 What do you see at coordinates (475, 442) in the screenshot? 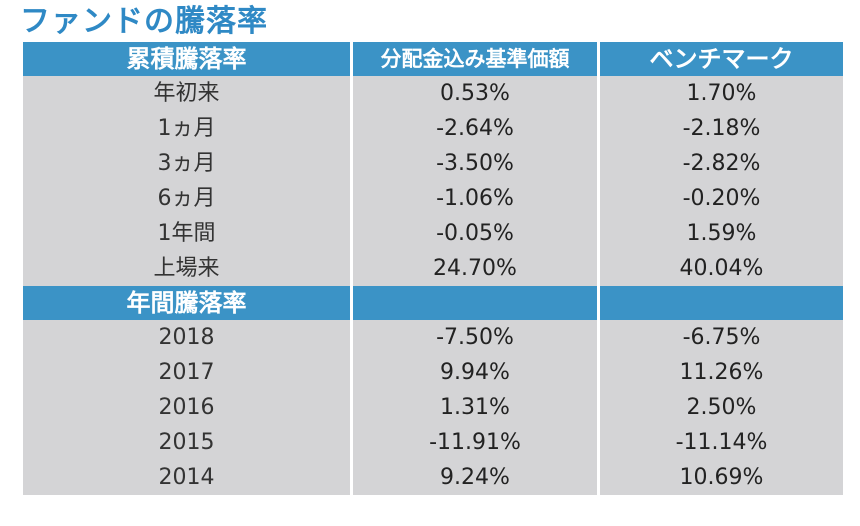
I see `nav-return: -11.91%` at bounding box center [475, 442].